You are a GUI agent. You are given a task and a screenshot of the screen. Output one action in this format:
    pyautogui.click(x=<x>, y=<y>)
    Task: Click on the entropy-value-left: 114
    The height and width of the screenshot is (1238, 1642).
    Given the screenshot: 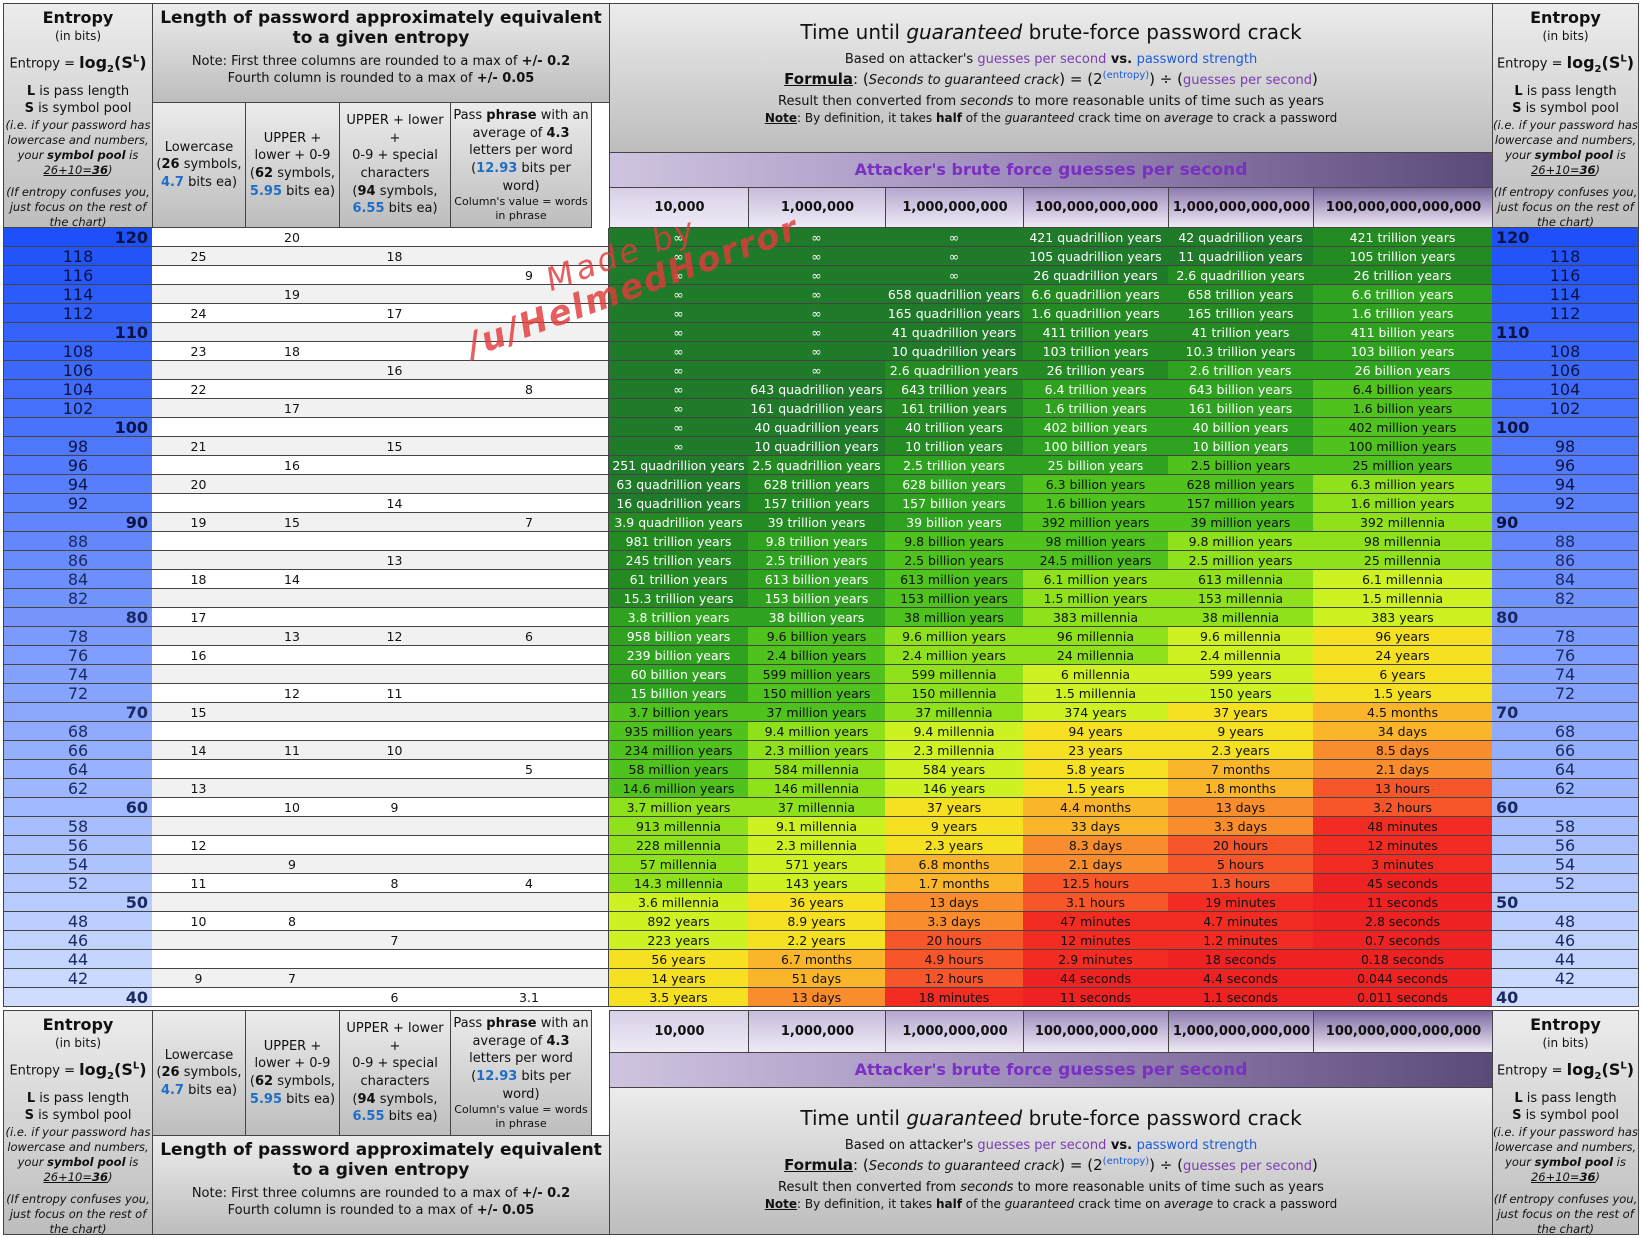 What is the action you would take?
    pyautogui.click(x=78, y=294)
    